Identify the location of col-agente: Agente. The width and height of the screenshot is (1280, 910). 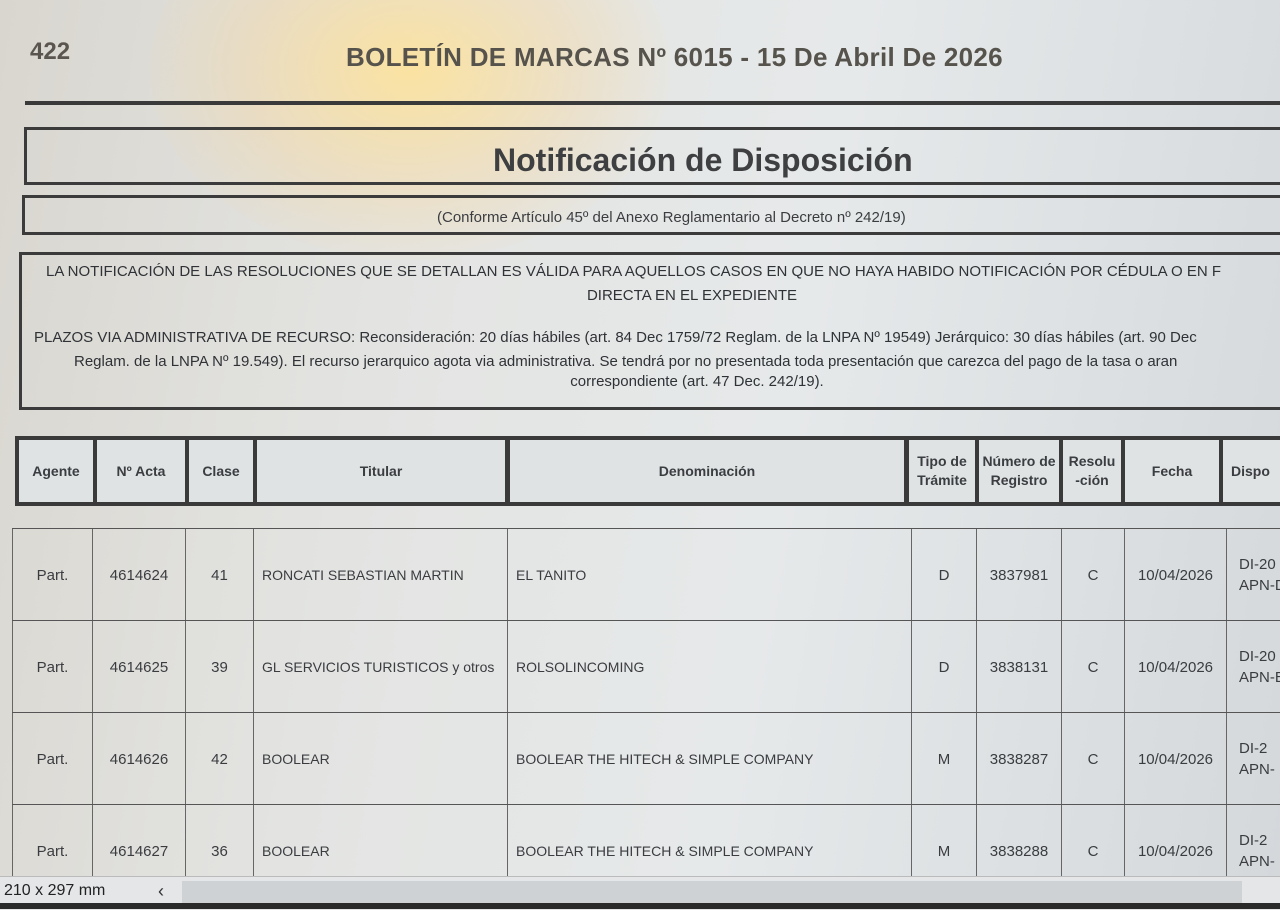
(56, 471).